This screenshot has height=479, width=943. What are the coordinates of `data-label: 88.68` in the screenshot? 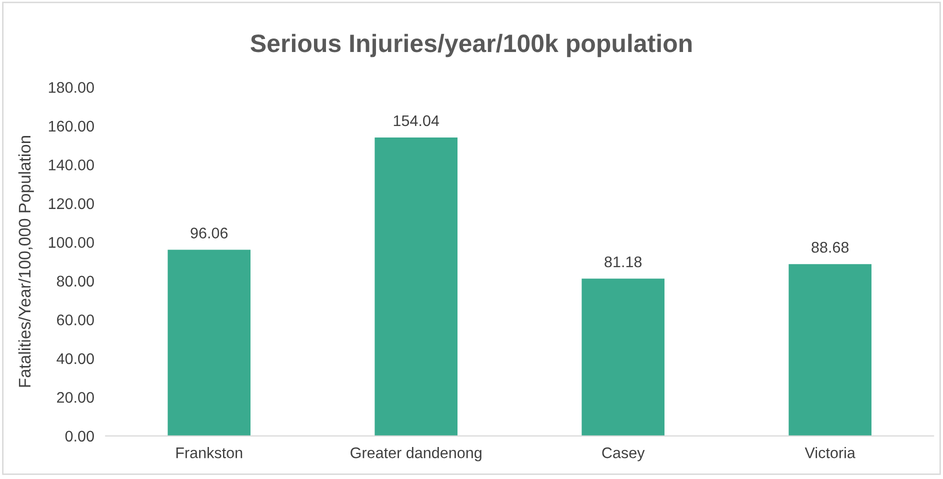 It's located at (830, 247).